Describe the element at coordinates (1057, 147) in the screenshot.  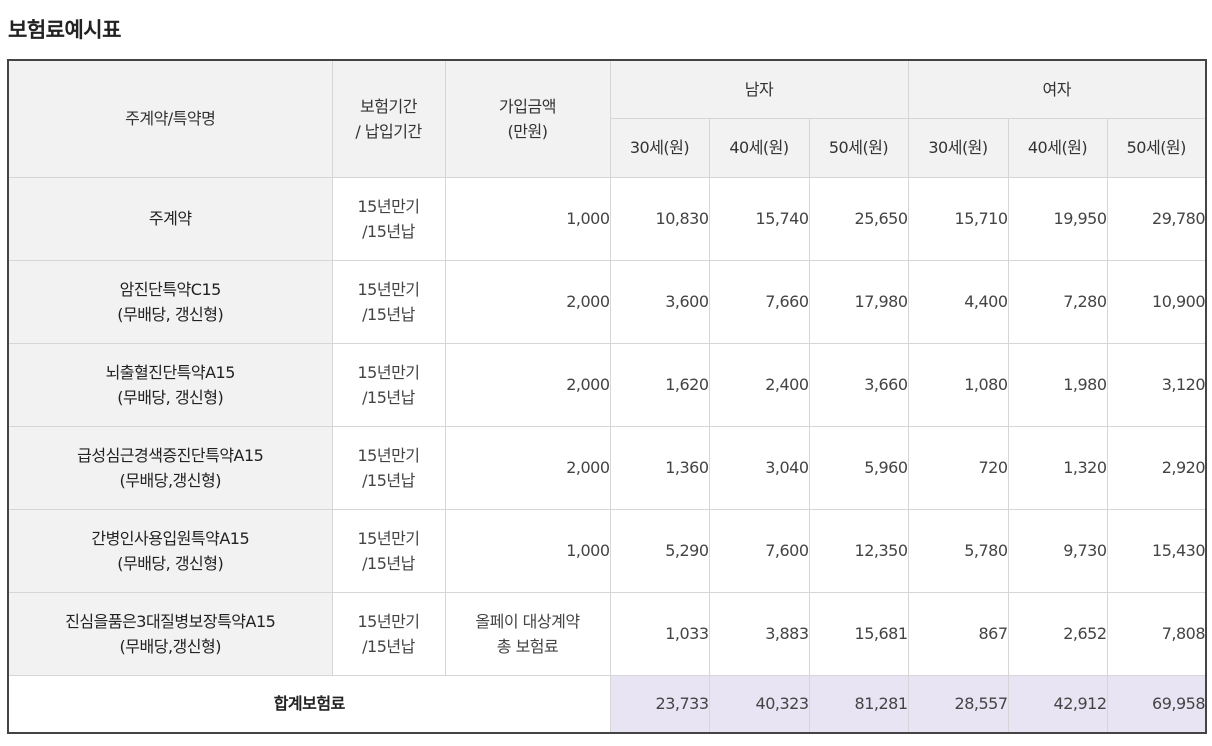
I see `header-female-40: 40세(원)` at that location.